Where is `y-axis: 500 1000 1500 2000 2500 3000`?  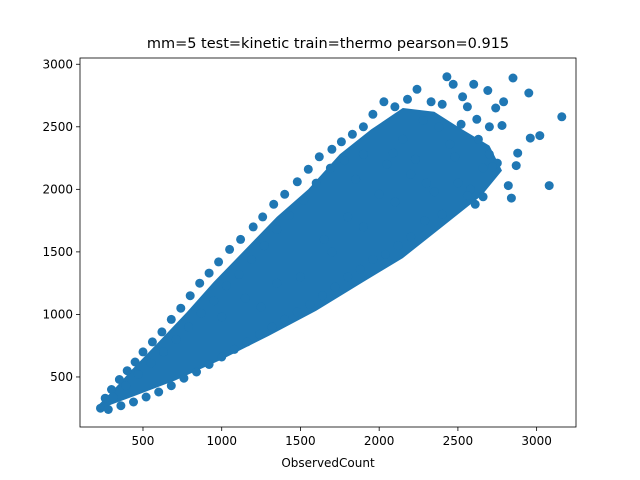 y-axis: 500 1000 1500 2000 2500 3000 is located at coordinates (61, 220).